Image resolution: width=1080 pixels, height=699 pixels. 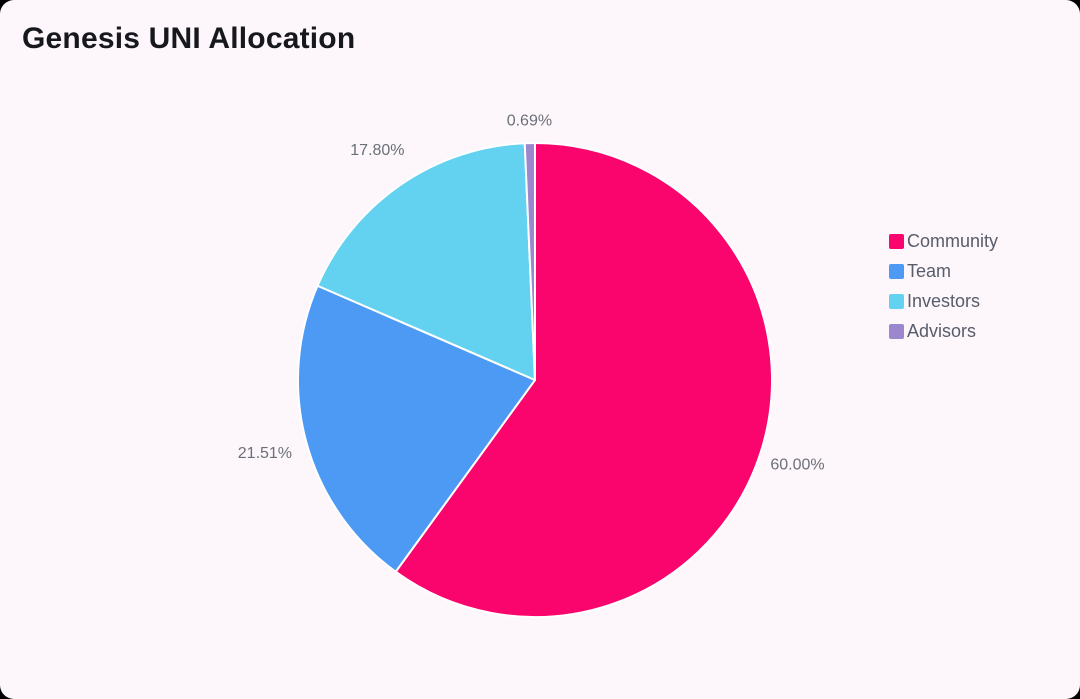 What do you see at coordinates (896, 271) in the screenshot?
I see `legend-swatch-team` at bounding box center [896, 271].